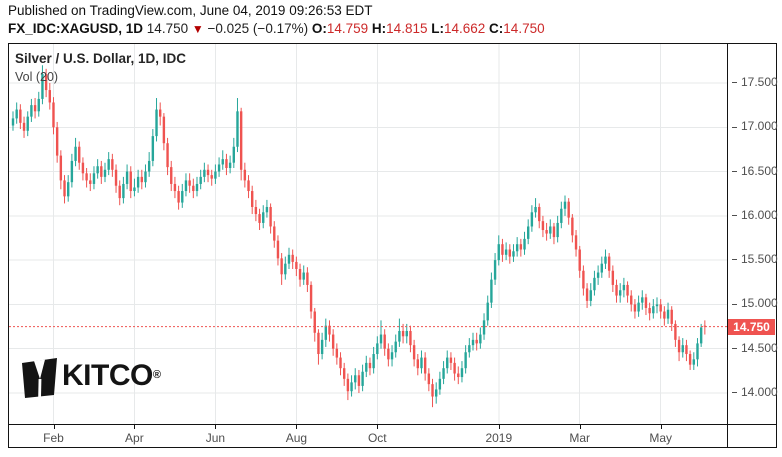 The width and height of the screenshot is (782, 457). What do you see at coordinates (167, 28) in the screenshot?
I see `last-price-value: 14.750` at bounding box center [167, 28].